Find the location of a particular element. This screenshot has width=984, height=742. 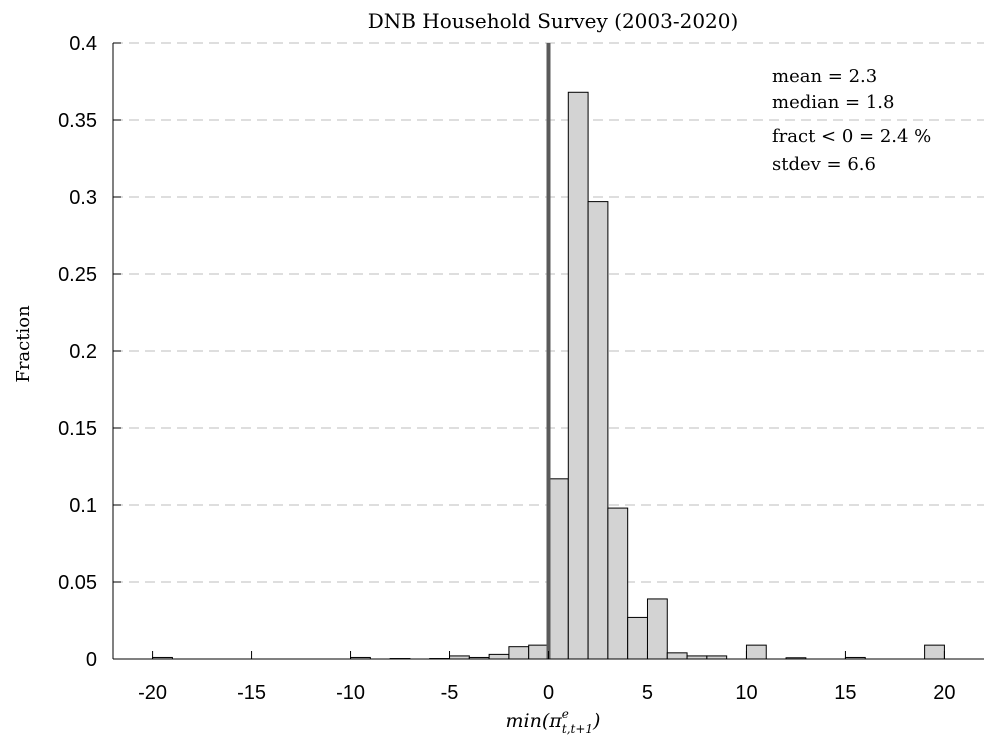

y-tick-label-1: 0.05 is located at coordinates (77, 583).